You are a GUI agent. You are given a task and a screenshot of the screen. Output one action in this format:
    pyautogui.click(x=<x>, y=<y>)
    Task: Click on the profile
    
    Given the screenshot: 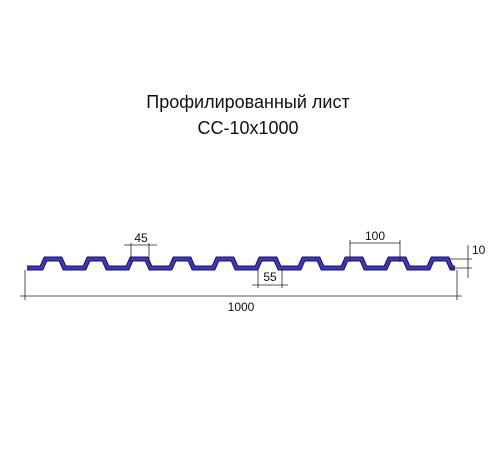 What is the action you would take?
    pyautogui.click(x=241, y=263)
    